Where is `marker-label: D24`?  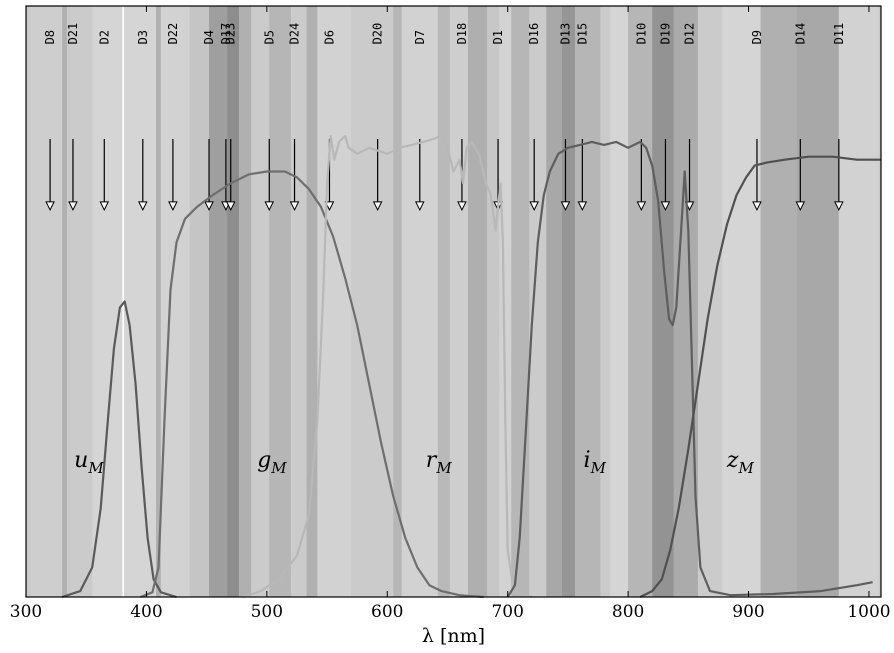
marker-label: D24 is located at coordinates (295, 34).